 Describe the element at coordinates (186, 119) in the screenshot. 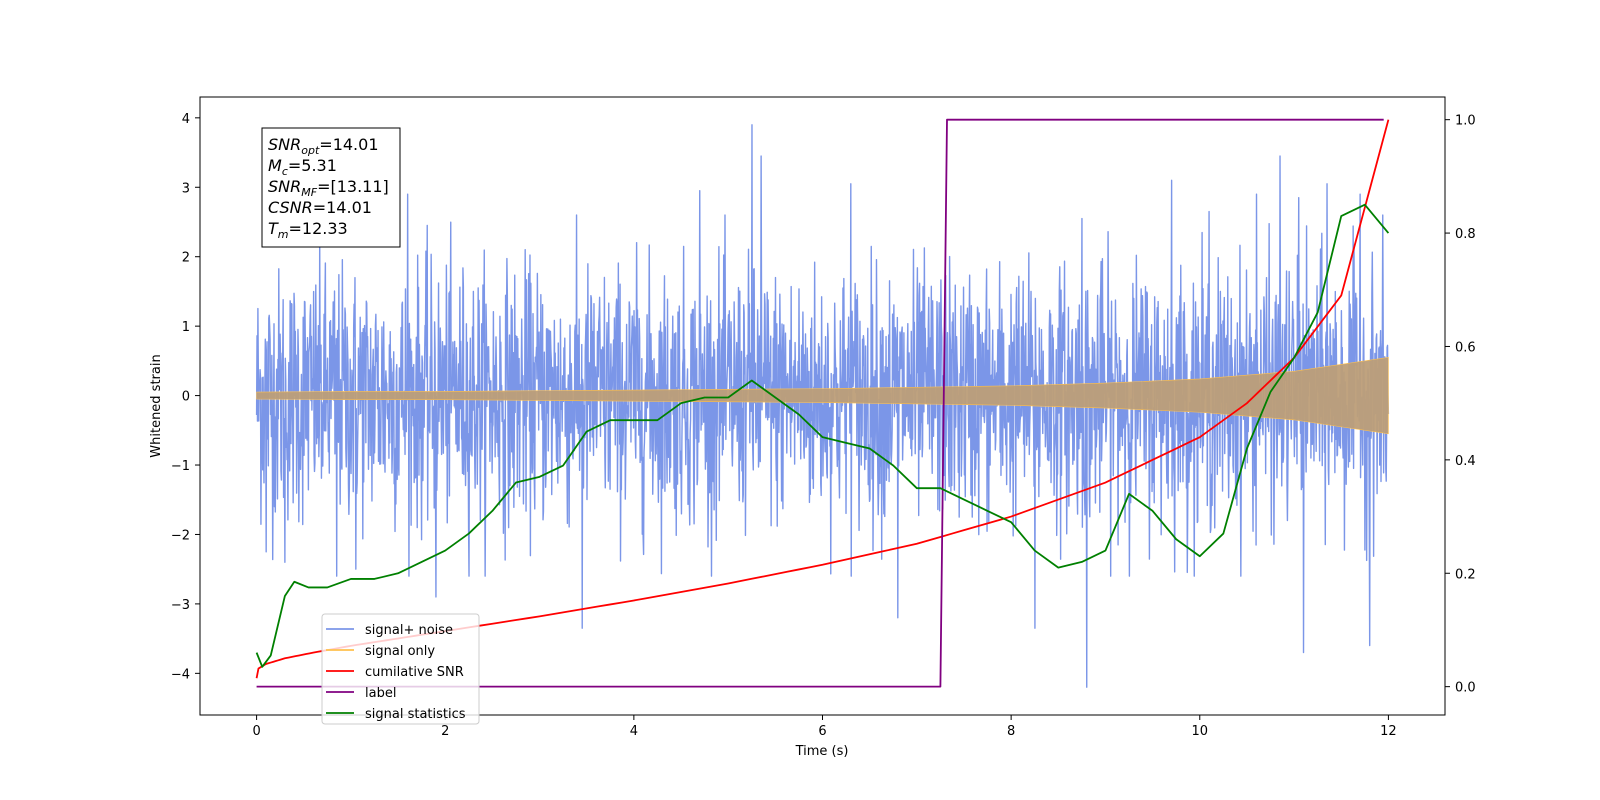

I see `y-tick-label: 4` at that location.